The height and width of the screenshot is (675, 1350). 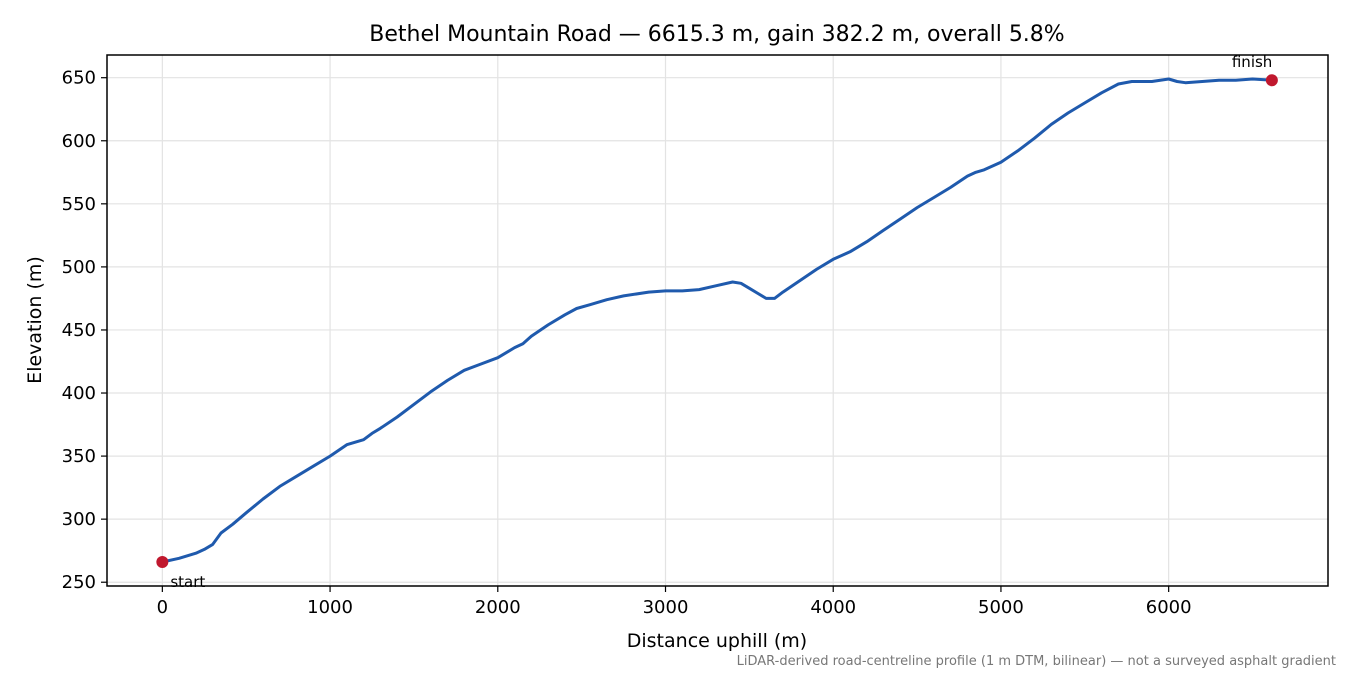 I want to click on x-tick-label: 4000, so click(x=833, y=607).